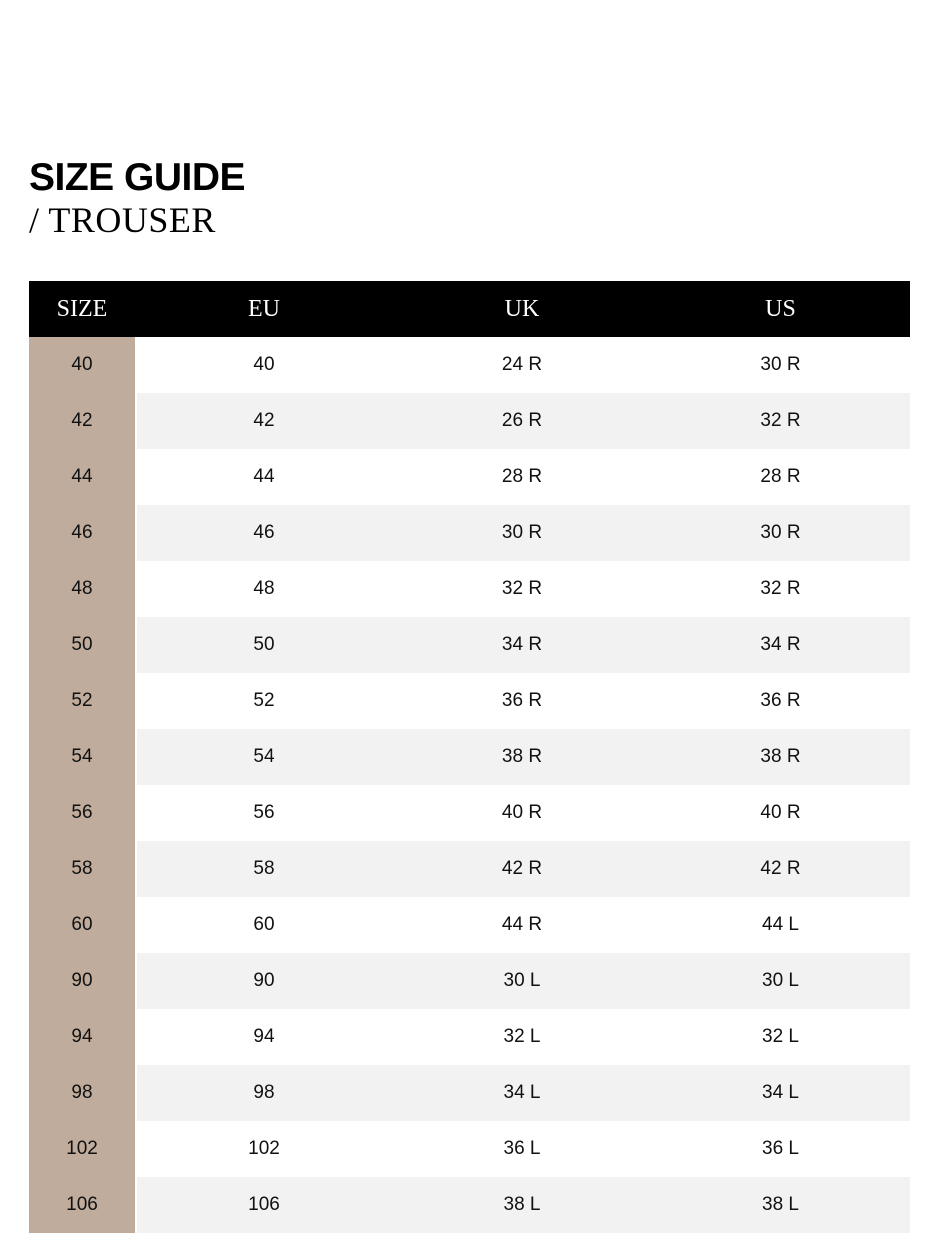 This screenshot has height=1253, width=940. Describe the element at coordinates (264, 1036) in the screenshot. I see `cell-eu: 94` at that location.